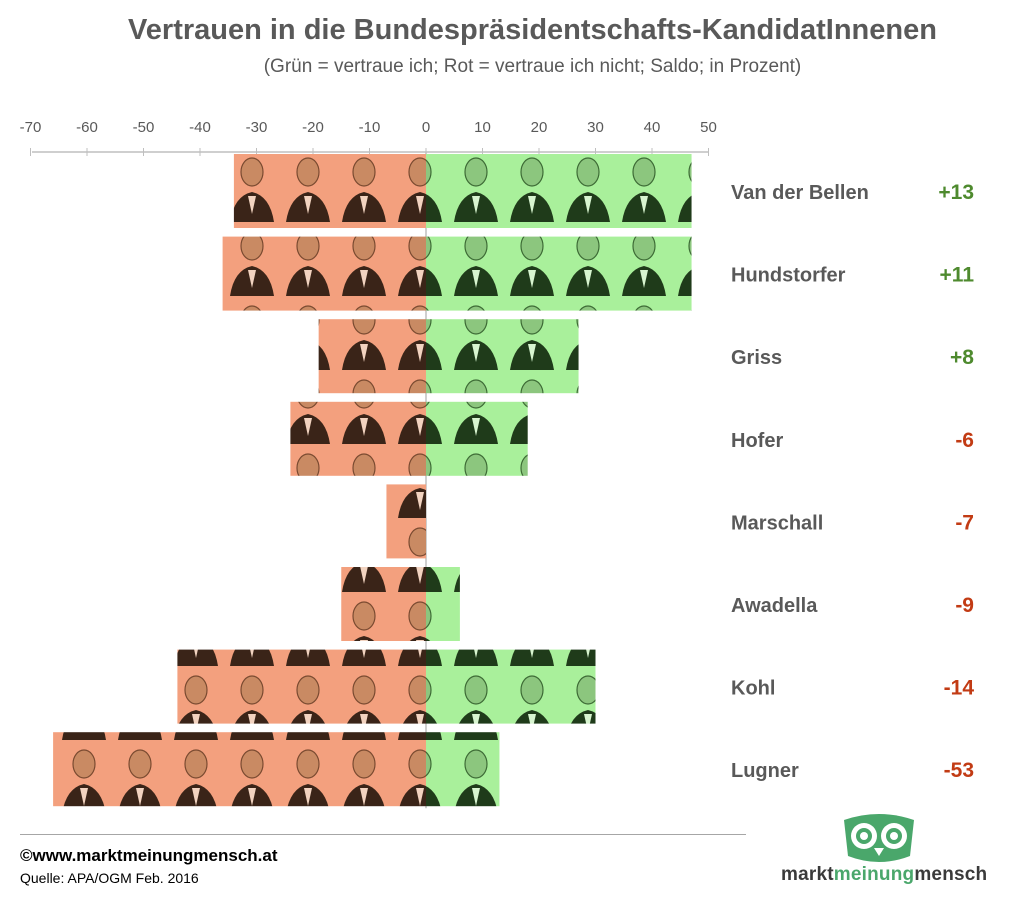 The image size is (1021, 899). I want to click on x-tick-label: 30, so click(595, 127).